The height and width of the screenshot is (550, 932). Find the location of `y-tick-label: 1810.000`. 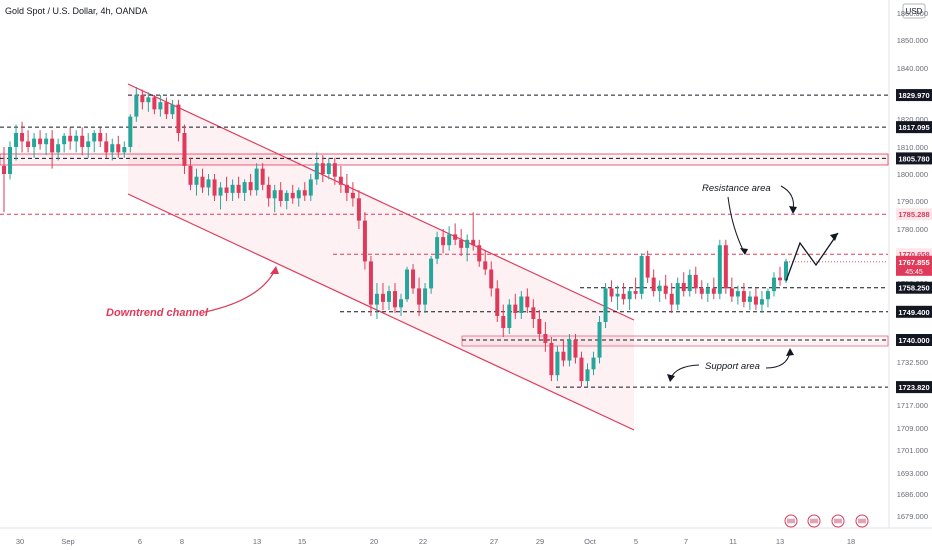

y-tick-label: 1810.000 is located at coordinates (912, 147).